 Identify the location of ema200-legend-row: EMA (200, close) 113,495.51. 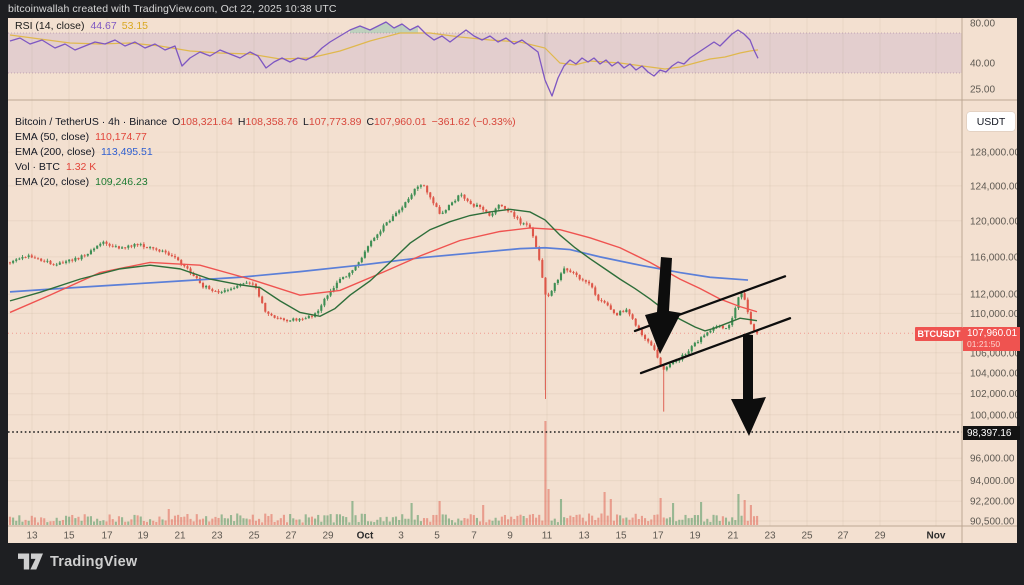
(84, 152).